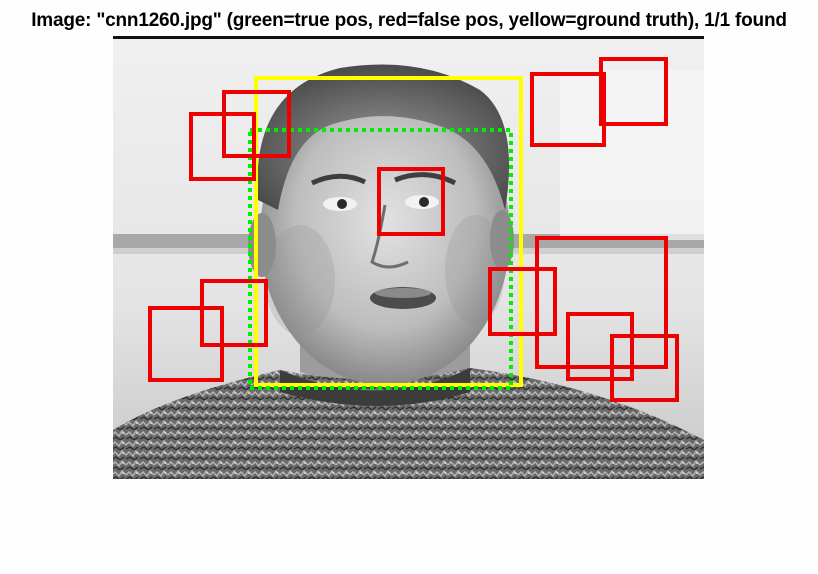 This screenshot has height=574, width=818. I want to click on true-positive-boxes, so click(380, 259).